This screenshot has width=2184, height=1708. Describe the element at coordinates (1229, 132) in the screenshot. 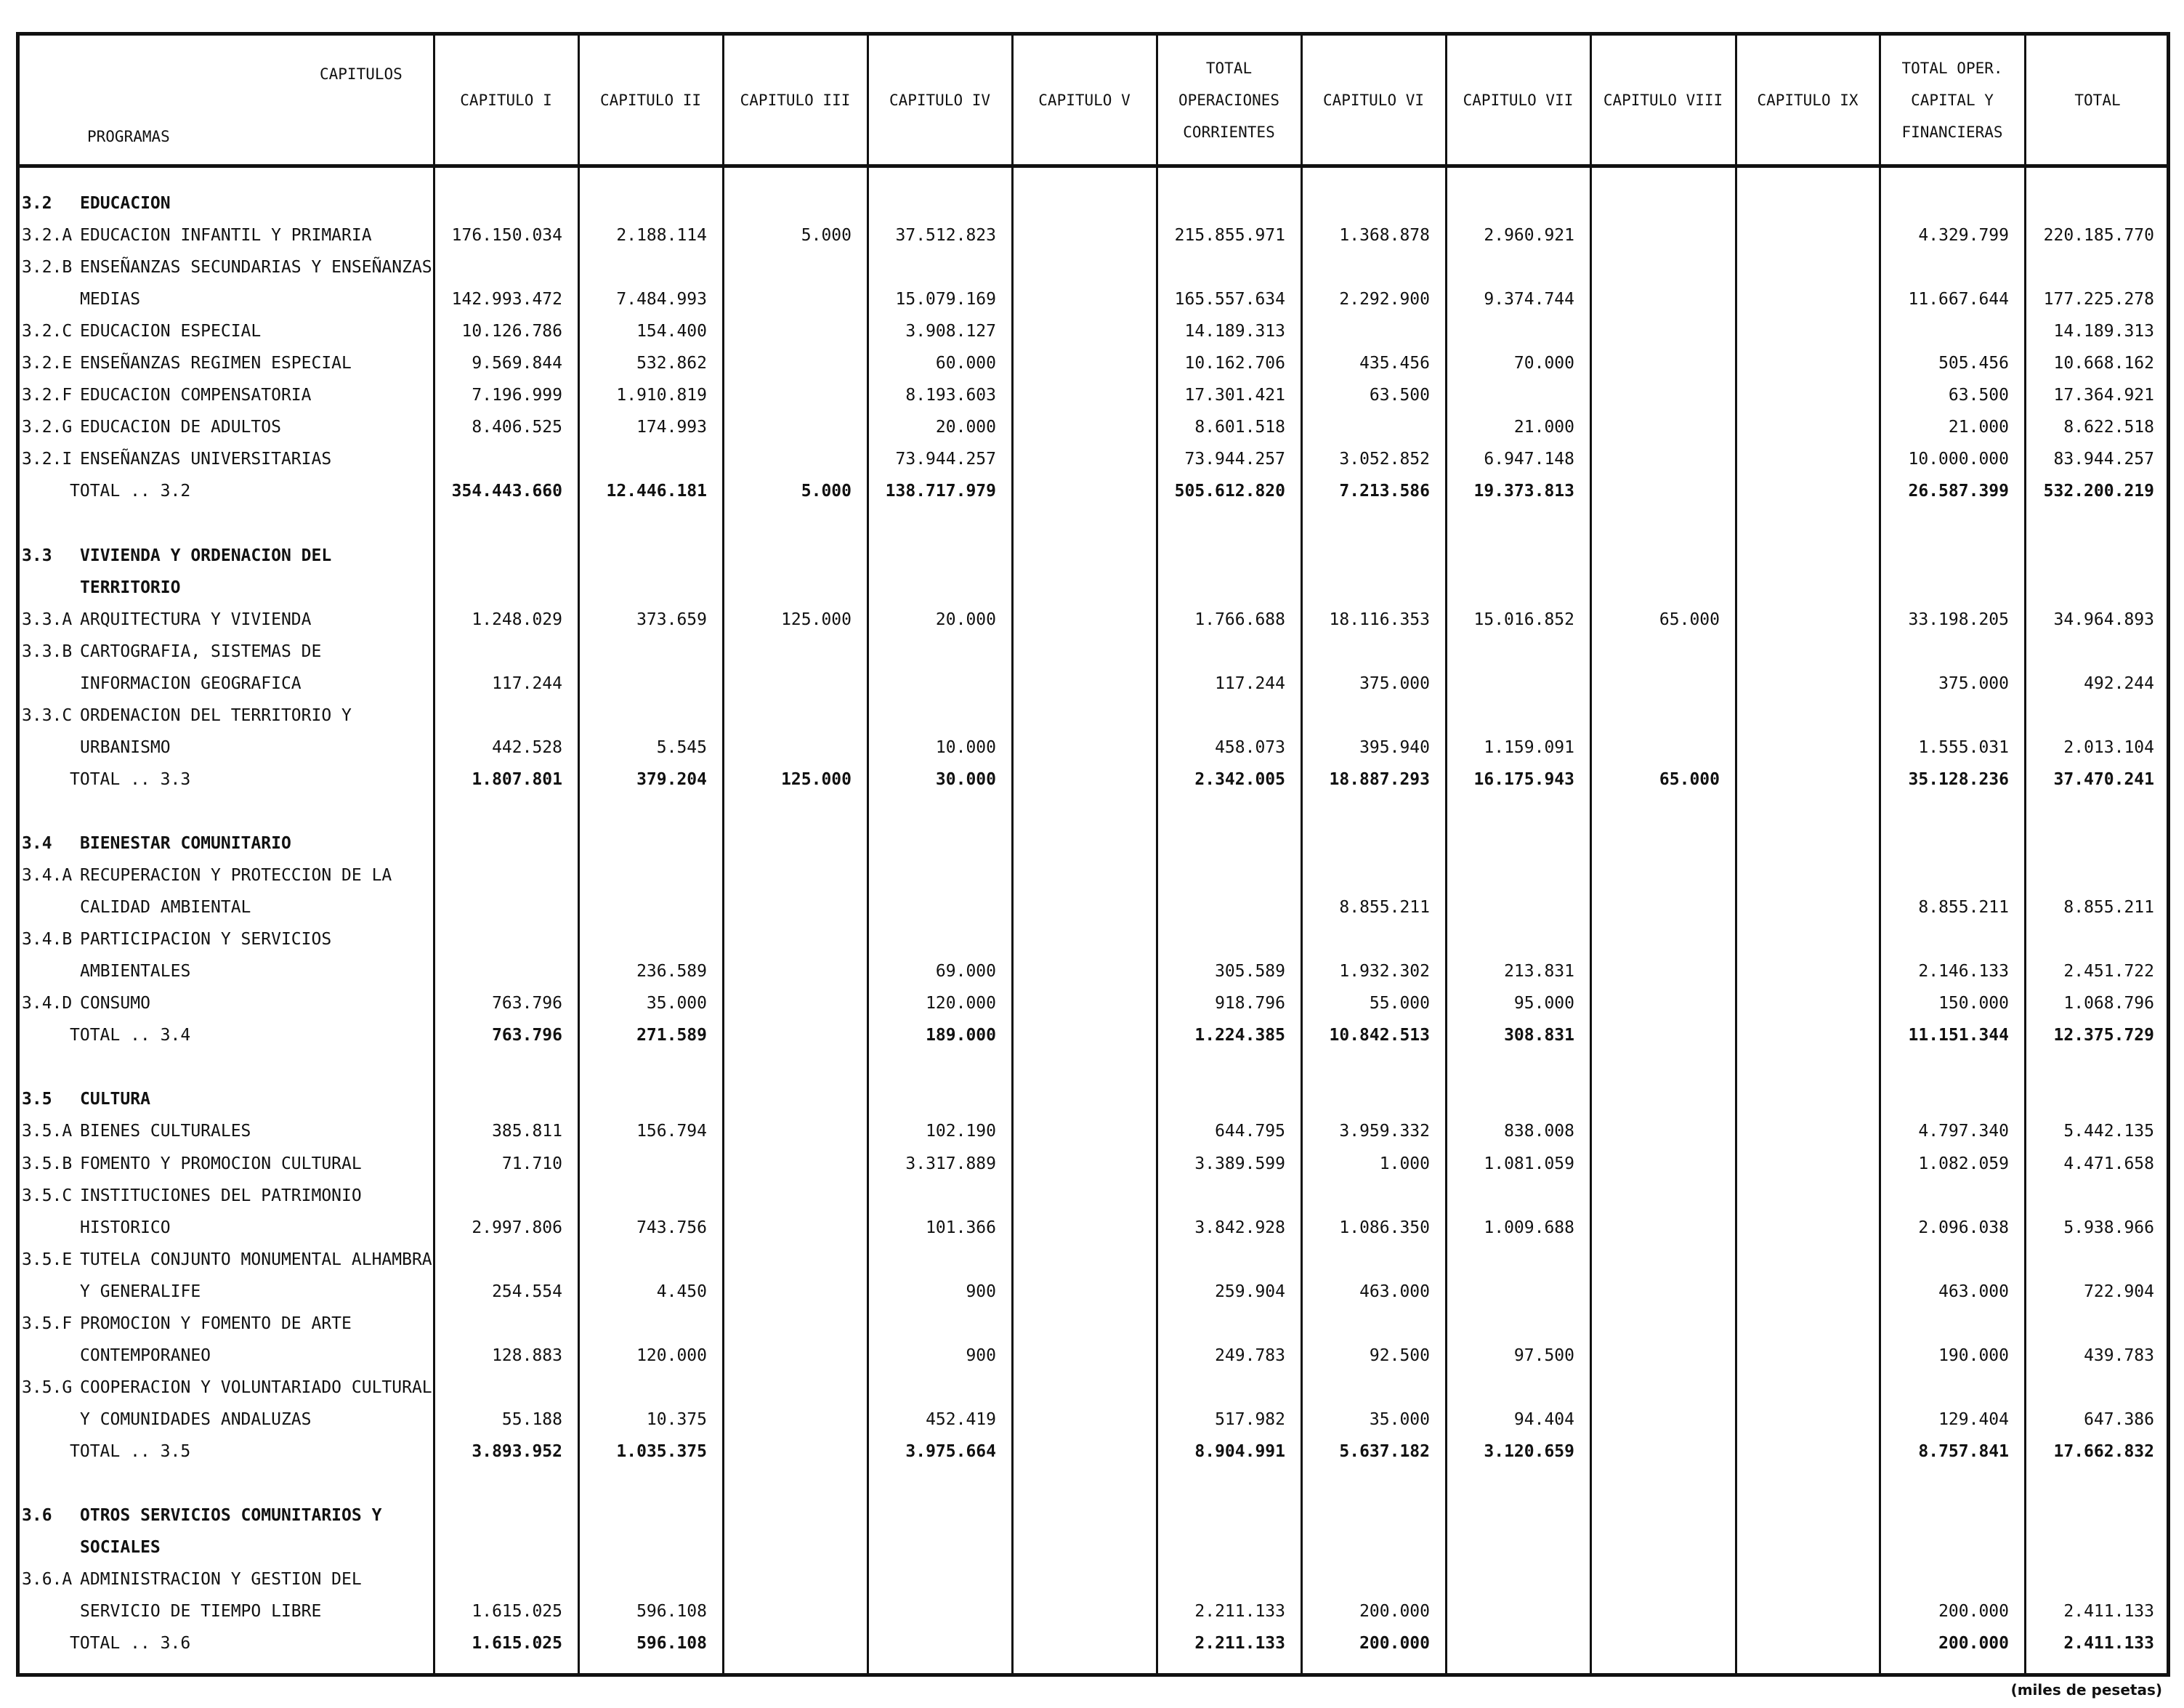

I see `column-header: CORRIENTES` at that location.